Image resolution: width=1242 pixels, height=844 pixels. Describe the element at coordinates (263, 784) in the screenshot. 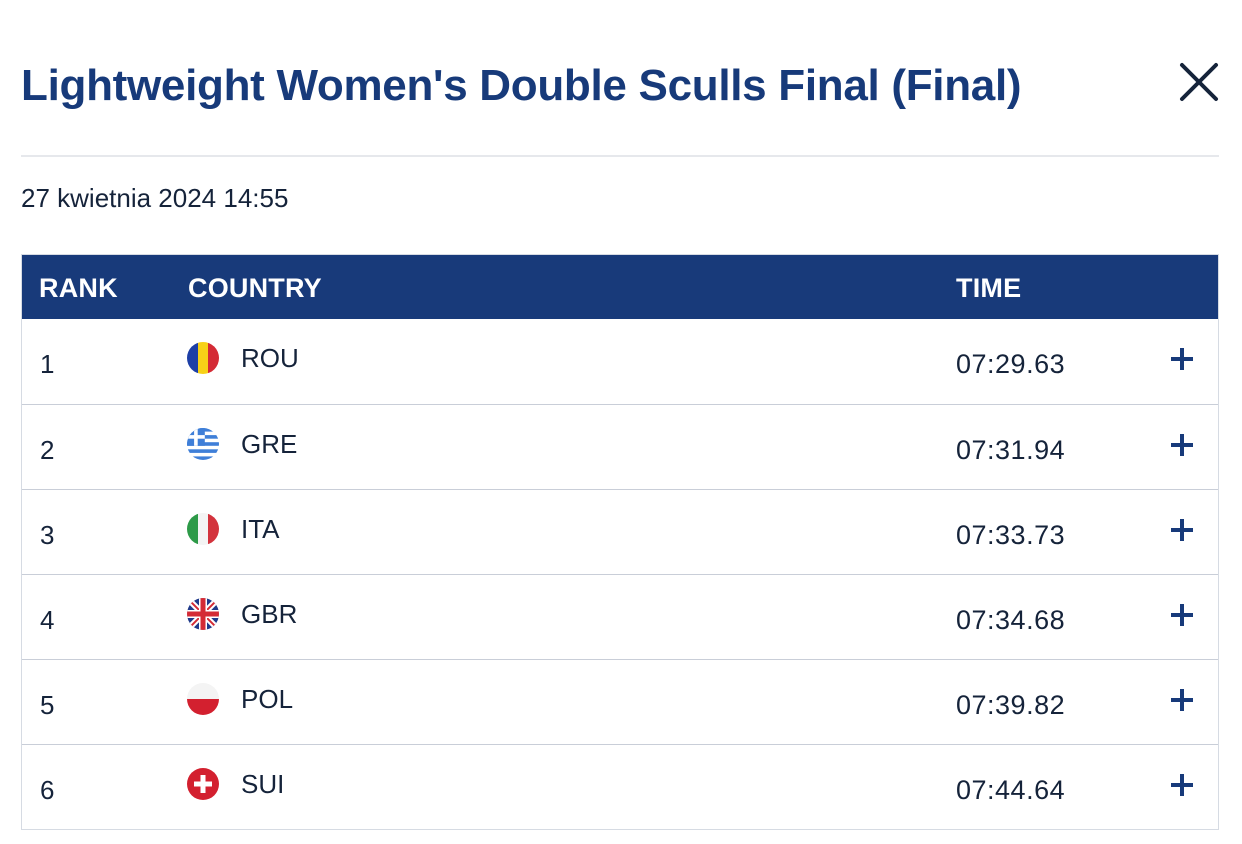

I see `country-code: SUI` at that location.